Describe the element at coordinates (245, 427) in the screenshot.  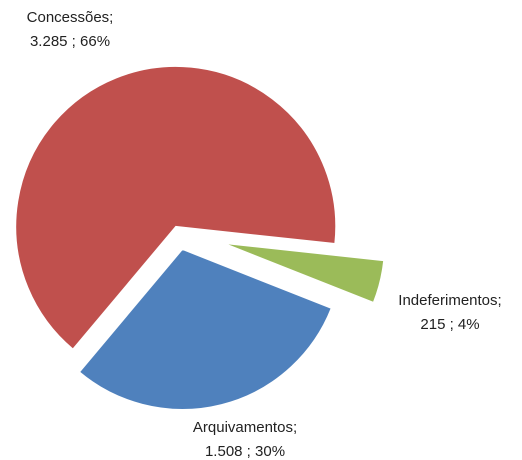
I see `slice-label-name: Arquivamentos;` at that location.